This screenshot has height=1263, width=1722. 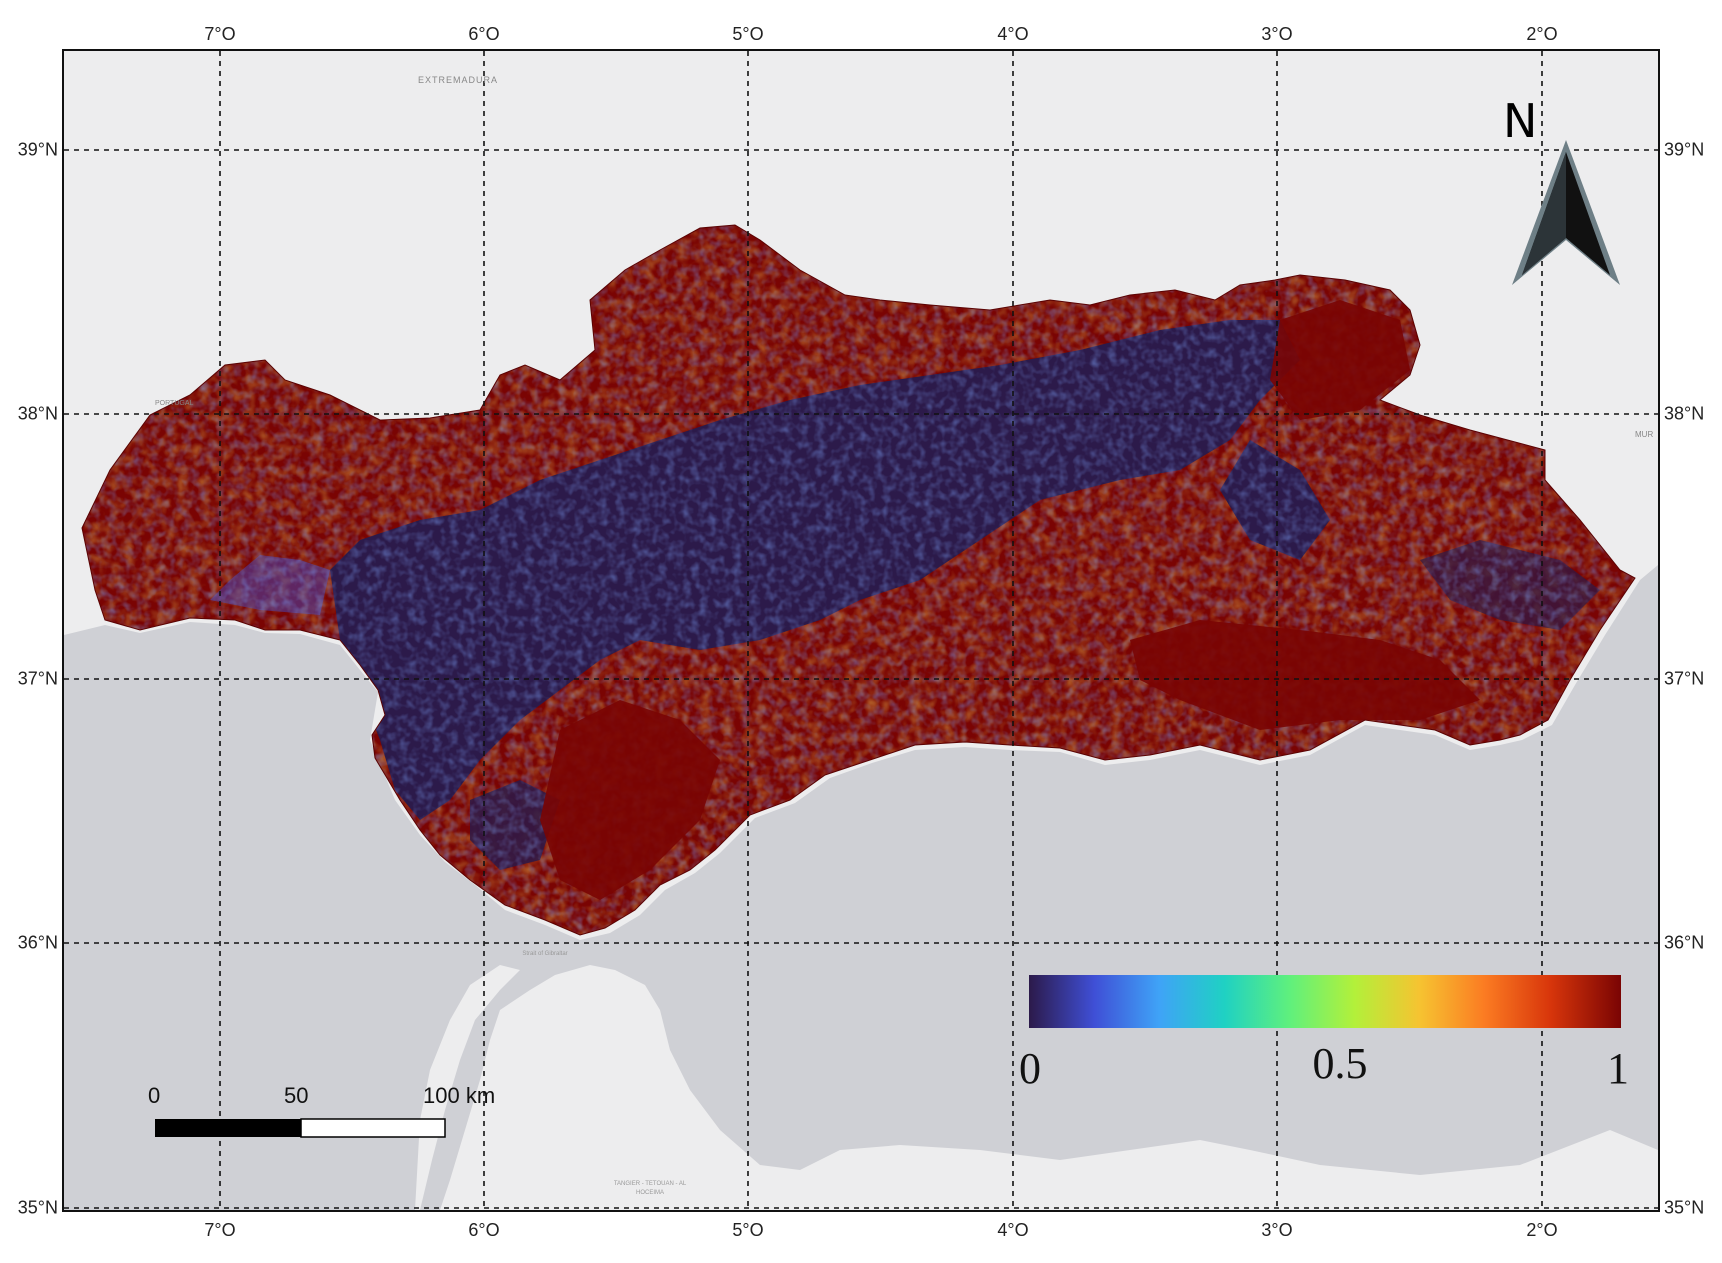 What do you see at coordinates (37, 149) in the screenshot?
I see `lat-tick-left: 39°N` at bounding box center [37, 149].